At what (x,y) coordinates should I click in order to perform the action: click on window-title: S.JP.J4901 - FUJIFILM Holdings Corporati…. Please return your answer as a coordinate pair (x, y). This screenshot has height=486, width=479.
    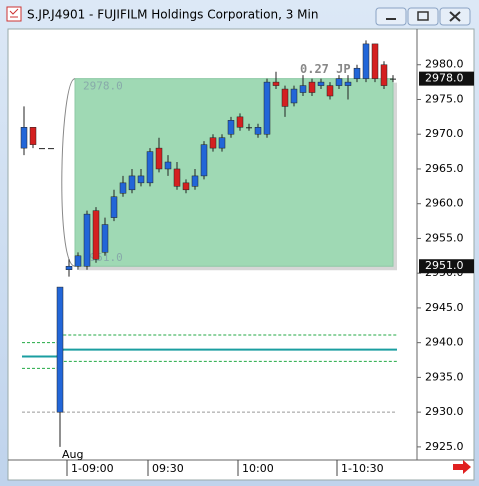
    Looking at the image, I should click on (172, 15).